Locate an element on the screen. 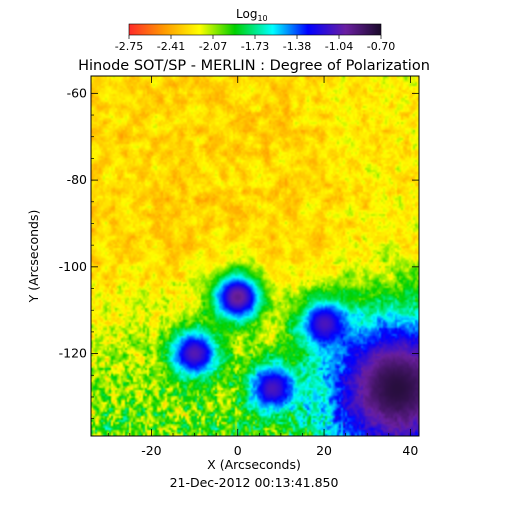  colorbar-tick-label: -1.04 is located at coordinates (339, 46).